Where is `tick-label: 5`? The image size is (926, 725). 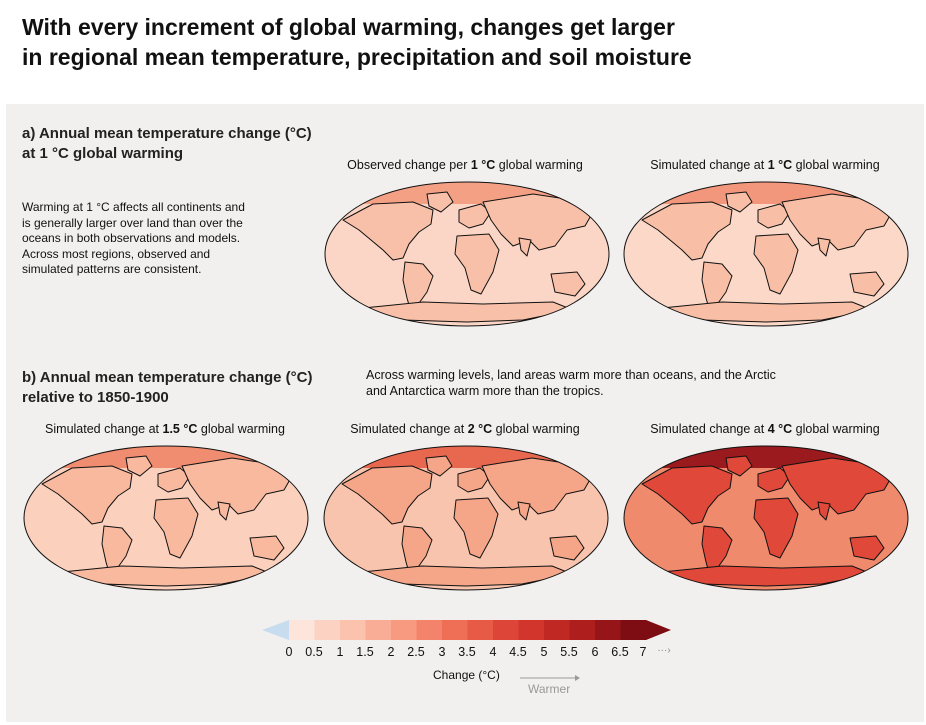 tick-label: 5 is located at coordinates (544, 652).